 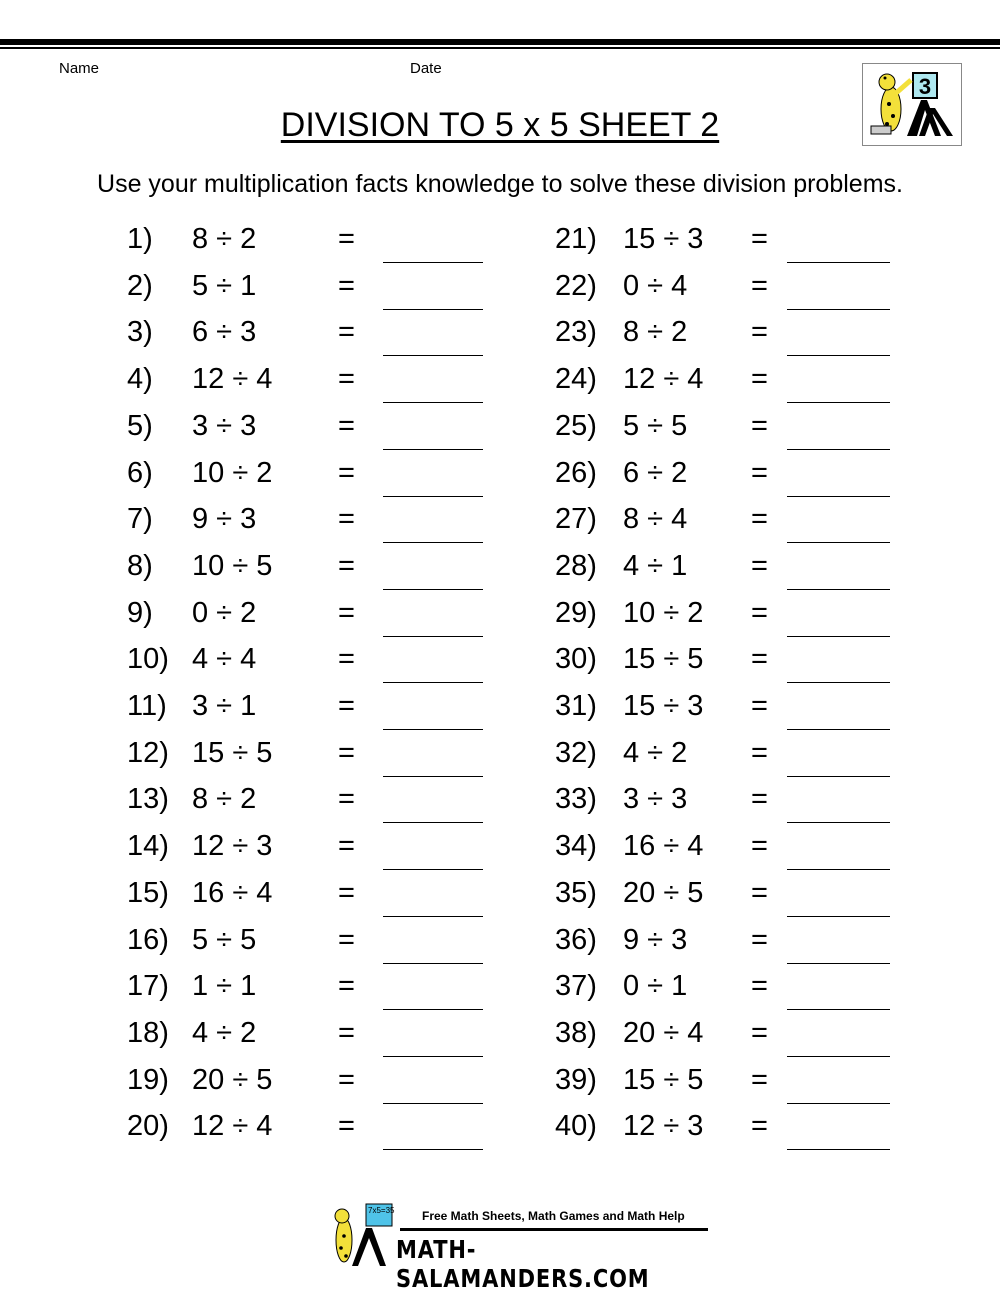 I want to click on problem-number: 6), so click(x=140, y=472).